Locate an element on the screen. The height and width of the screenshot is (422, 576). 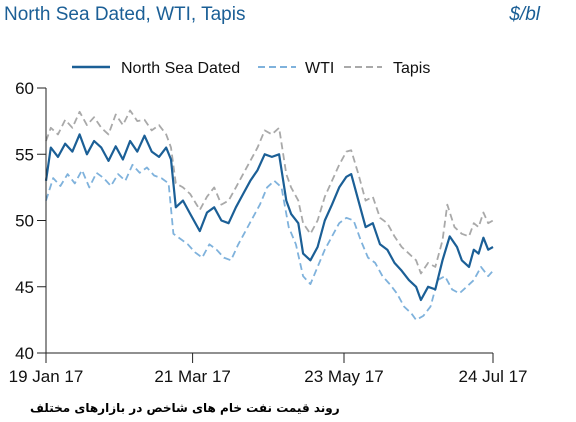
chart-title: North Sea Dated, WTI, Tapis is located at coordinates (125, 14).